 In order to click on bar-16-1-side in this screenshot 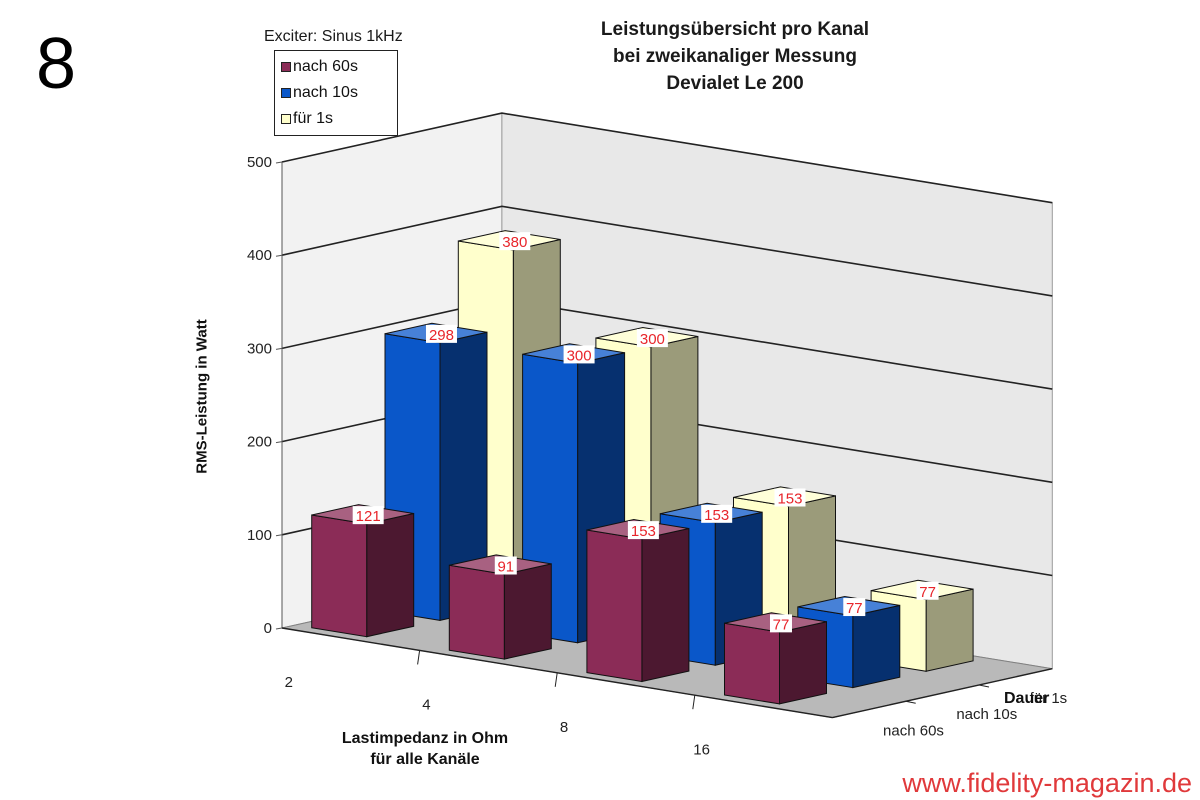, I will do `click(876, 646)`.